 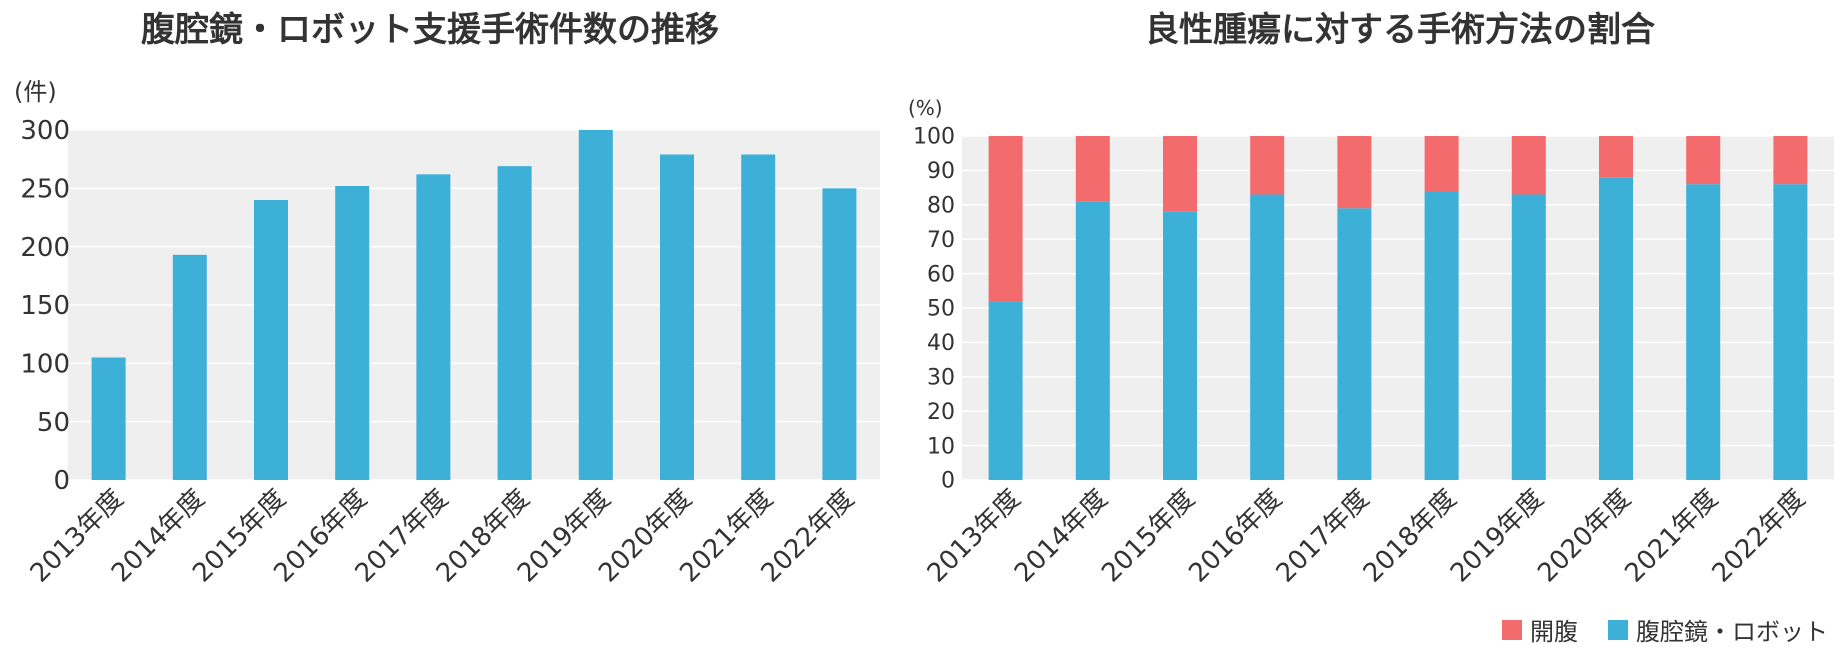 I want to click on chart1-y-tick-label: 50, so click(x=53, y=423).